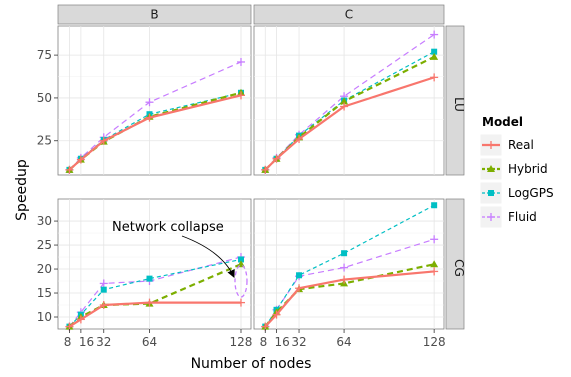 Image resolution: width=571 pixels, height=377 pixels. What do you see at coordinates (44, 98) in the screenshot?
I see `y-tick-label: 50` at bounding box center [44, 98].